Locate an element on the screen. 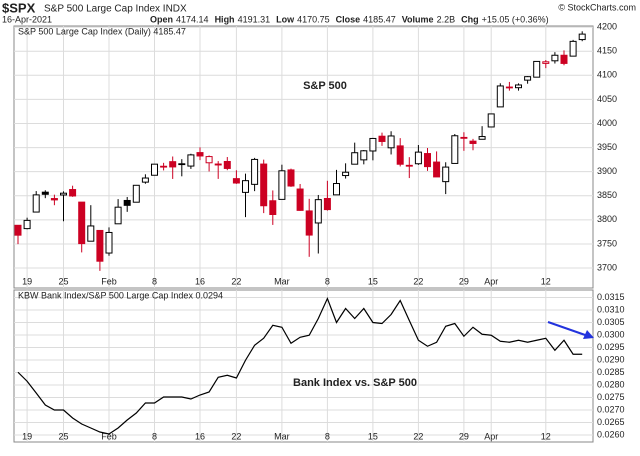  y-tick-label: 0.0305 is located at coordinates (611, 322).